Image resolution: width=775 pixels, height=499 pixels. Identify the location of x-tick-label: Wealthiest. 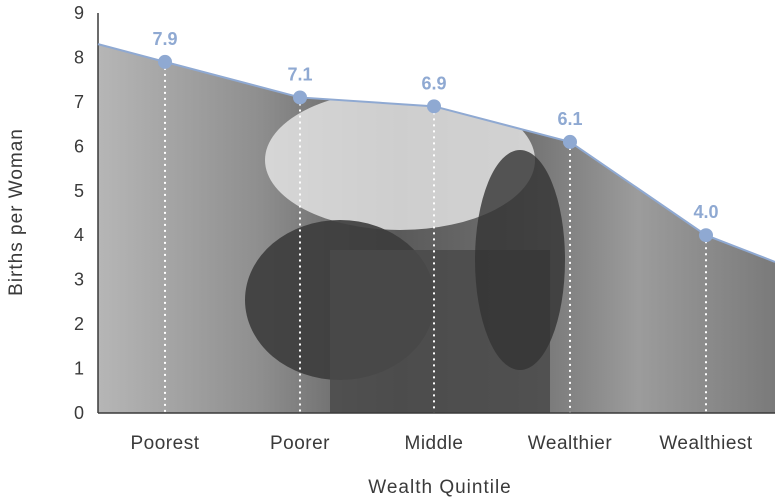
(706, 443).